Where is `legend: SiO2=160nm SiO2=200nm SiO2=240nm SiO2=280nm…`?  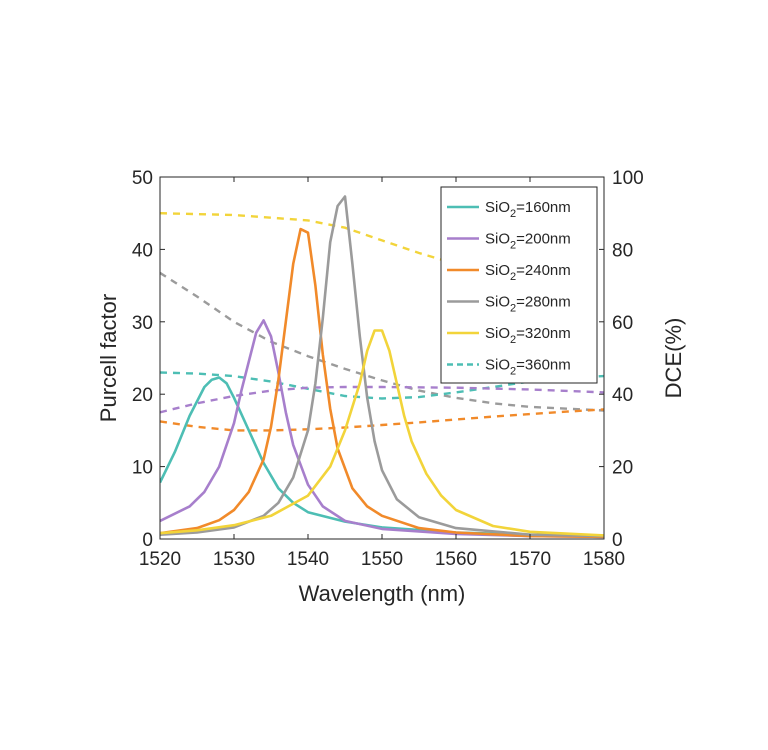
legend: SiO2=160nm SiO2=200nm SiO2=240nm SiO2=280nm… is located at coordinates (519, 285).